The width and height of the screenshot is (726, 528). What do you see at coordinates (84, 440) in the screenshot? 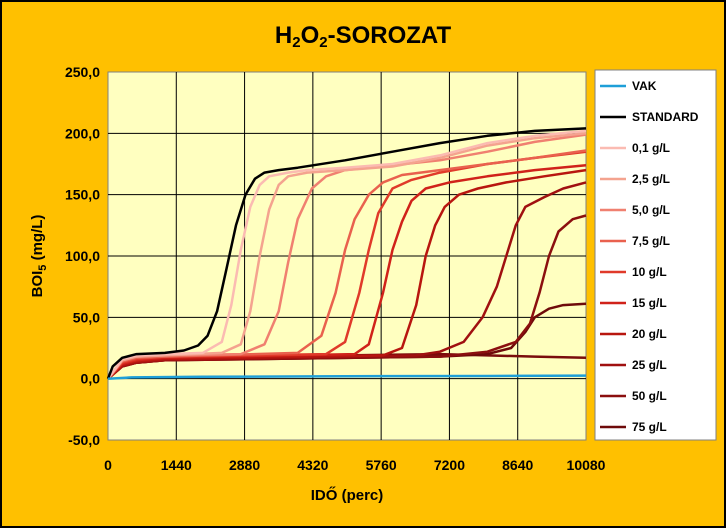
I see `y-tick-label: -50,0` at bounding box center [84, 440].